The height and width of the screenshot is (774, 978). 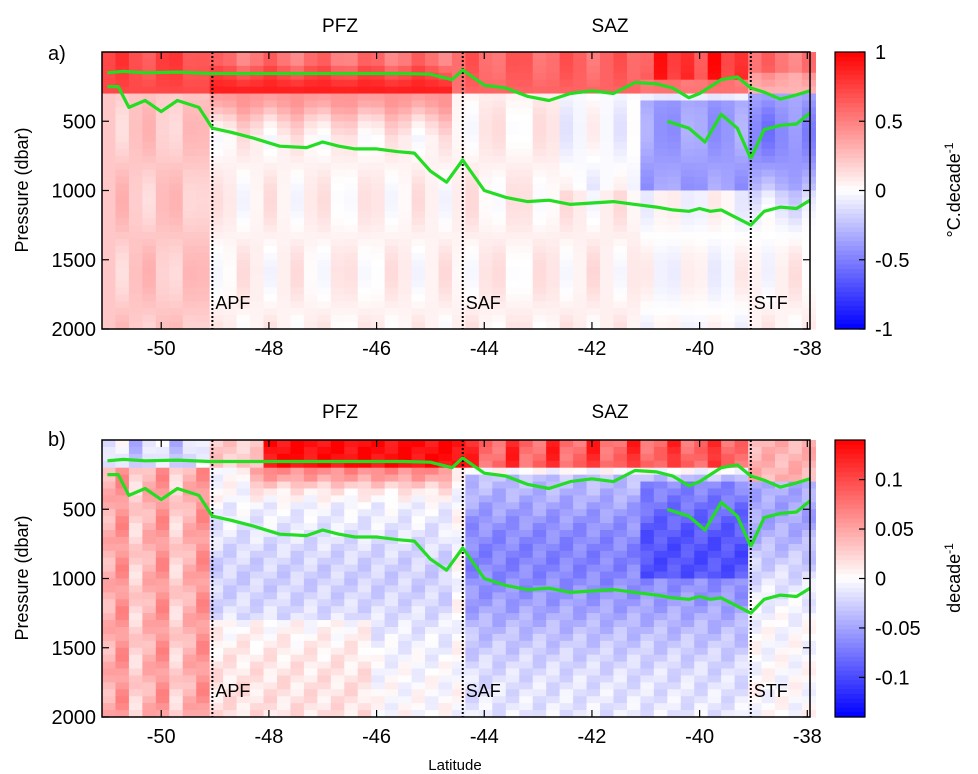 I want to click on y-tick-label: 500, so click(x=79, y=122).